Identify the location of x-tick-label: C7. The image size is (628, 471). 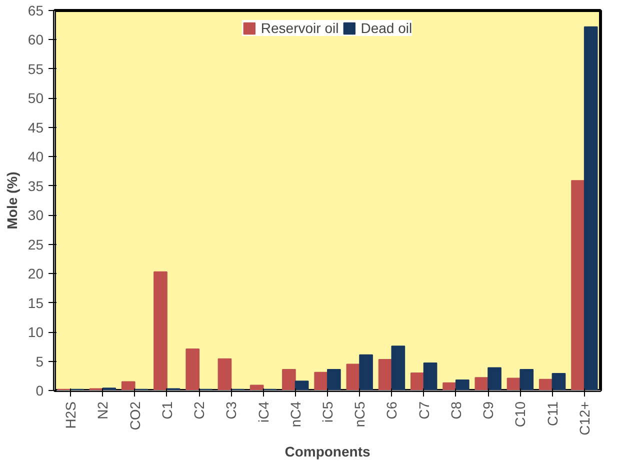
(424, 410).